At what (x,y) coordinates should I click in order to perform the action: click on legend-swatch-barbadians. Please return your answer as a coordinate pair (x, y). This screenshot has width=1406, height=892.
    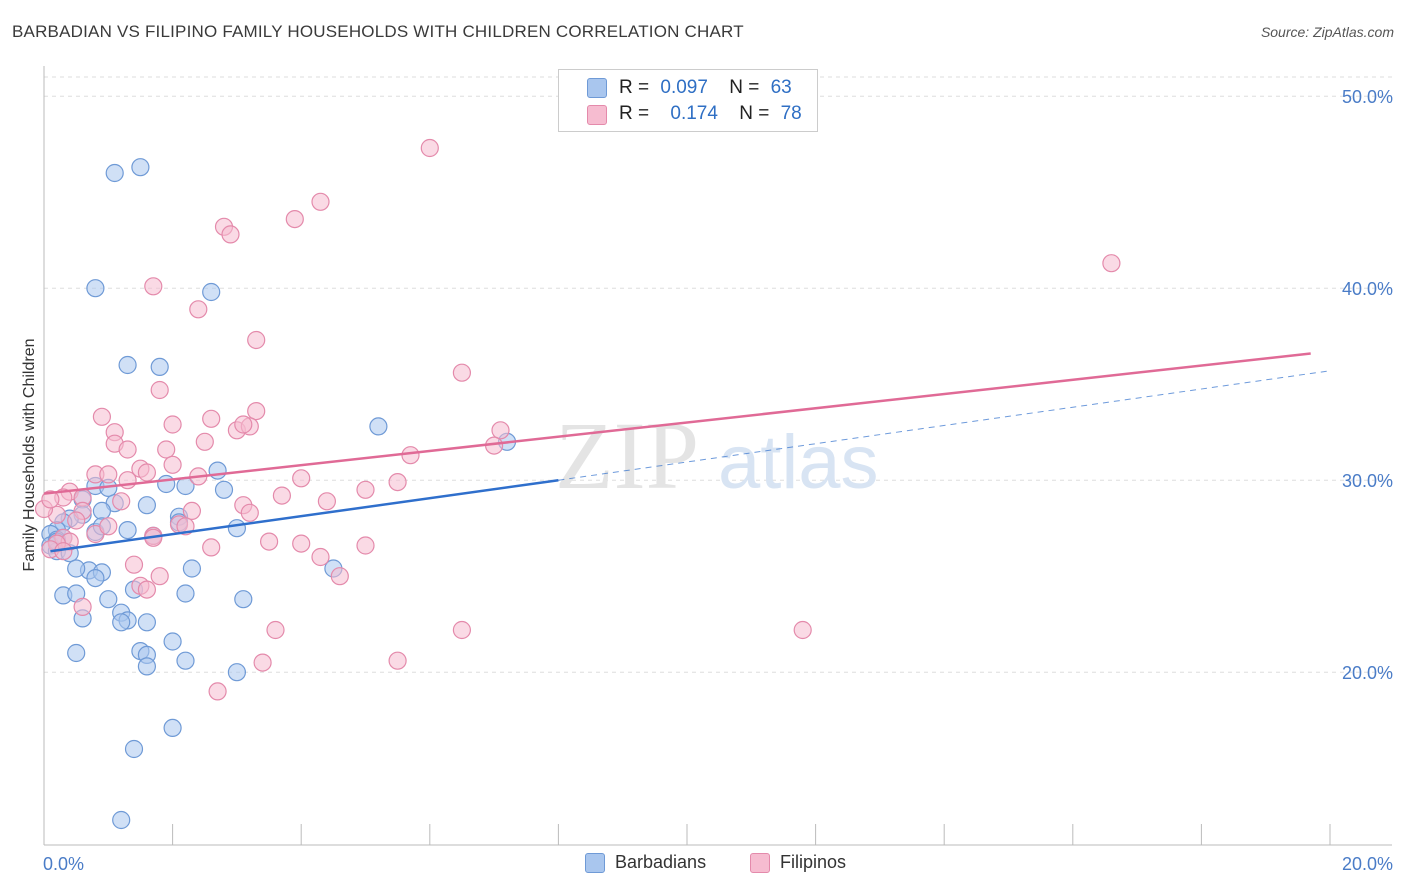
    Looking at the image, I should click on (597, 88).